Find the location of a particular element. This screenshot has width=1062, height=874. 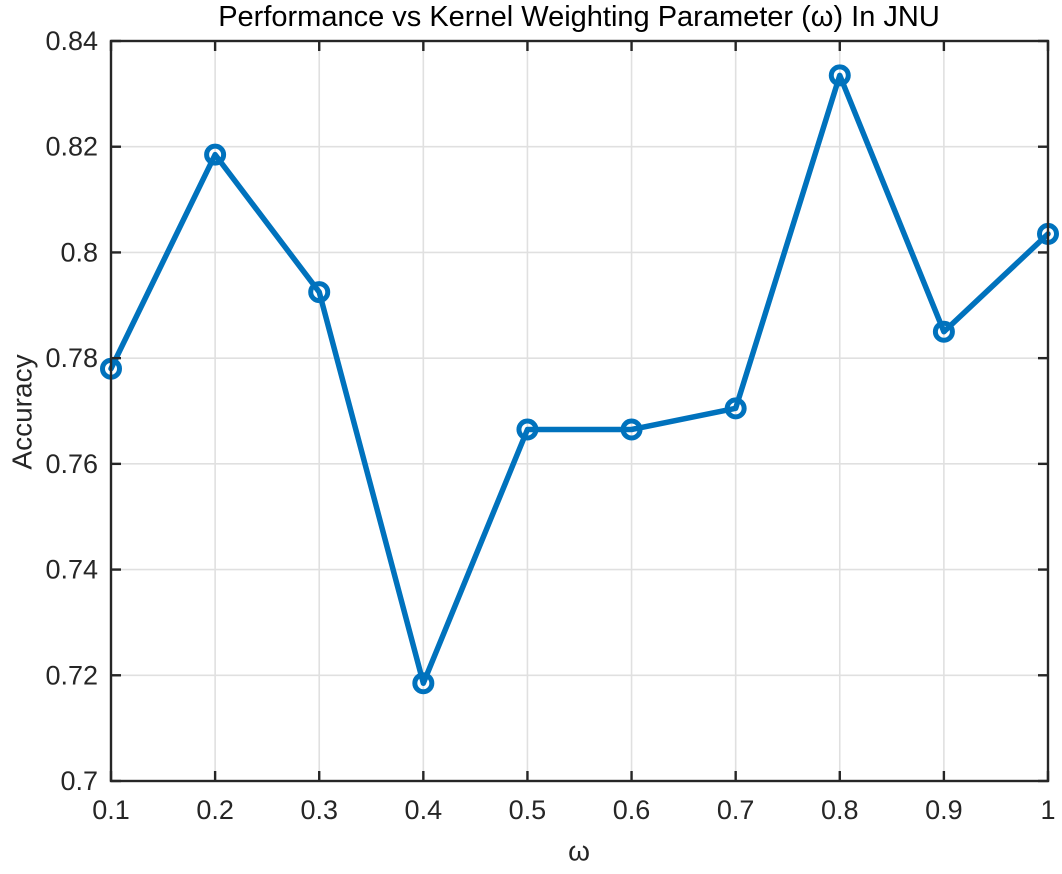

y-axis-label: Accuracy is located at coordinates (22, 411).